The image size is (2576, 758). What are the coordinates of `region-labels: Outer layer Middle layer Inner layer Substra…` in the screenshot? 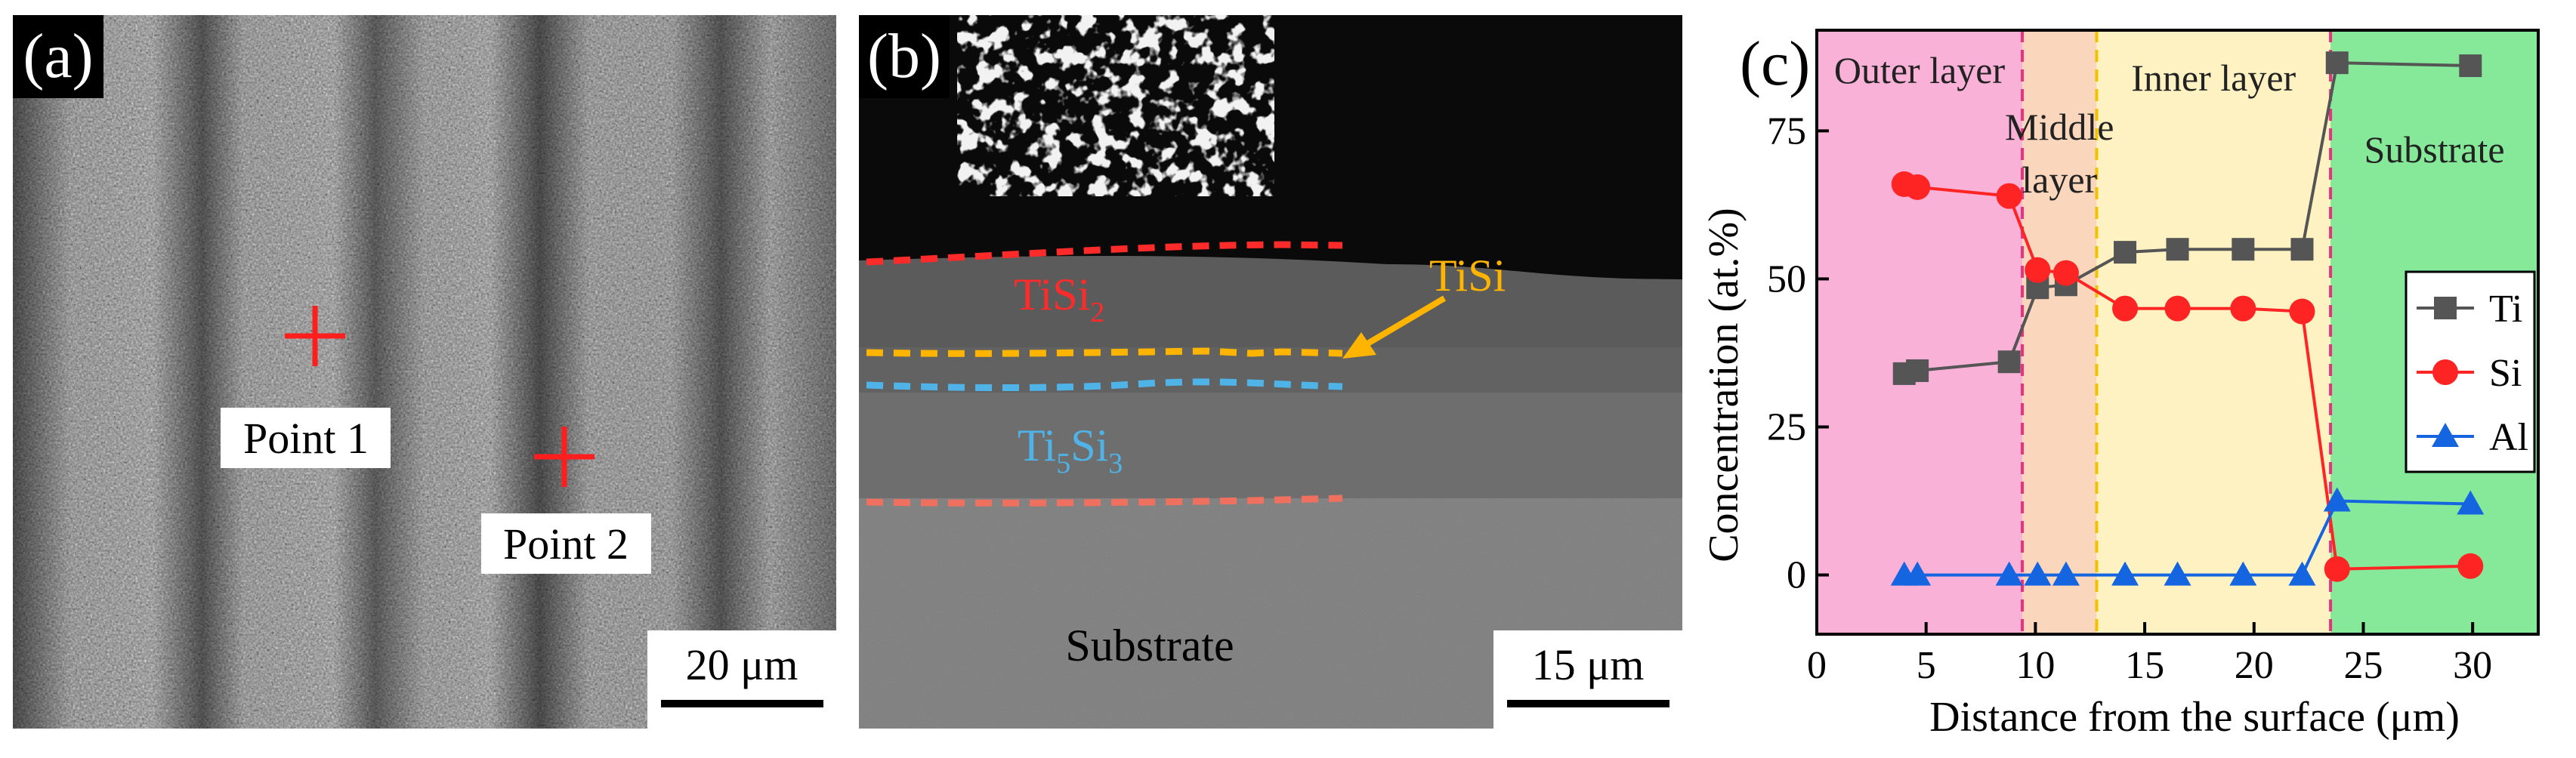 It's located at (2169, 125).